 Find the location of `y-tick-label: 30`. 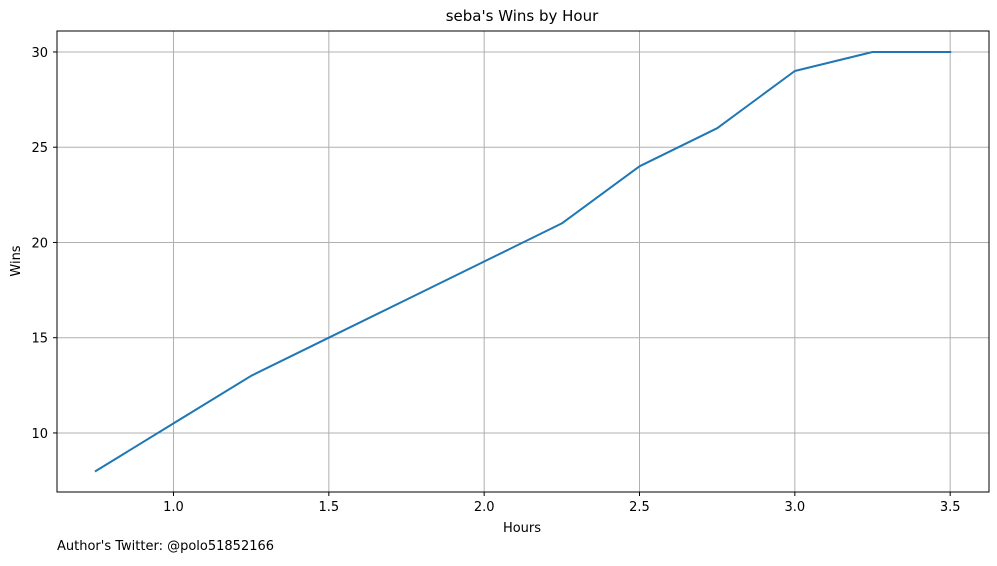

y-tick-label: 30 is located at coordinates (39, 53).